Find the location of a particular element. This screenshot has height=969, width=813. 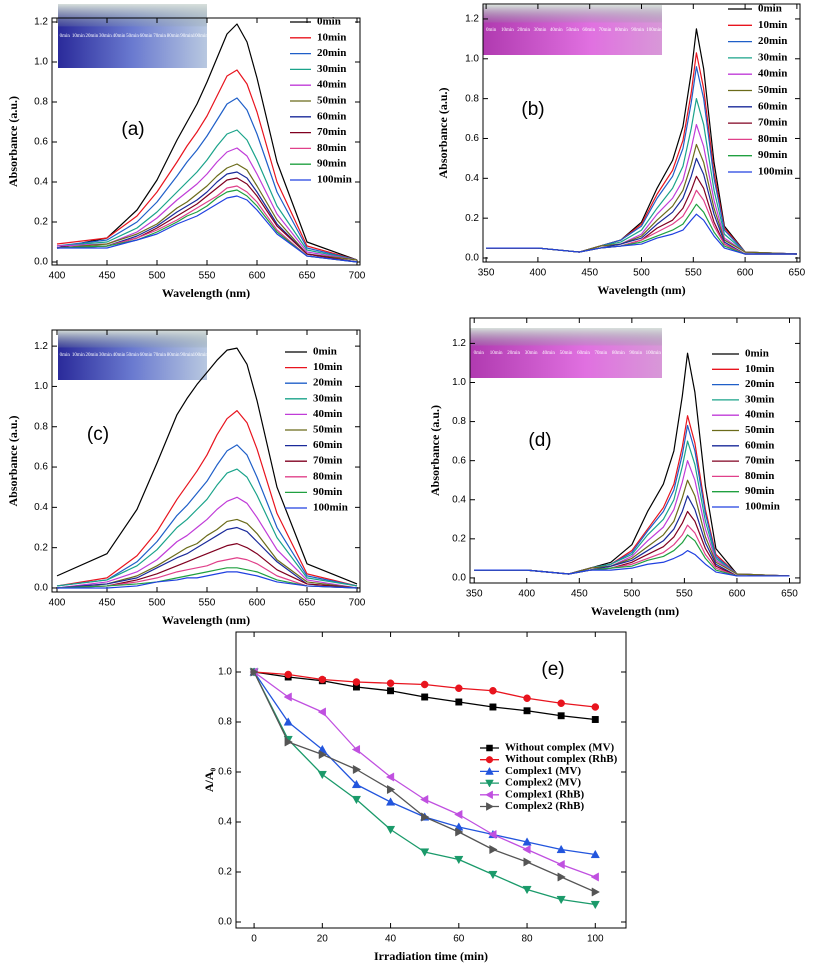

legend-label: Complex2 (RhB) is located at coordinates (544, 806).